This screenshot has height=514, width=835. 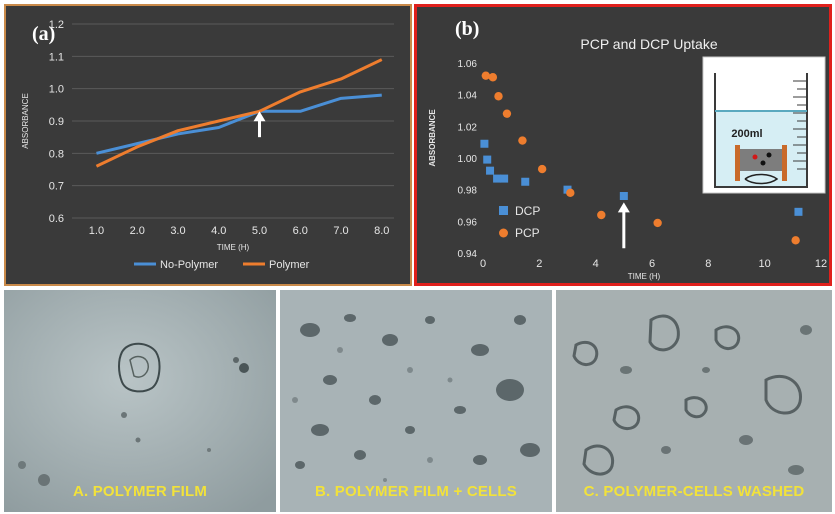 I want to click on y-tick-label: 1.06, so click(x=468, y=64).